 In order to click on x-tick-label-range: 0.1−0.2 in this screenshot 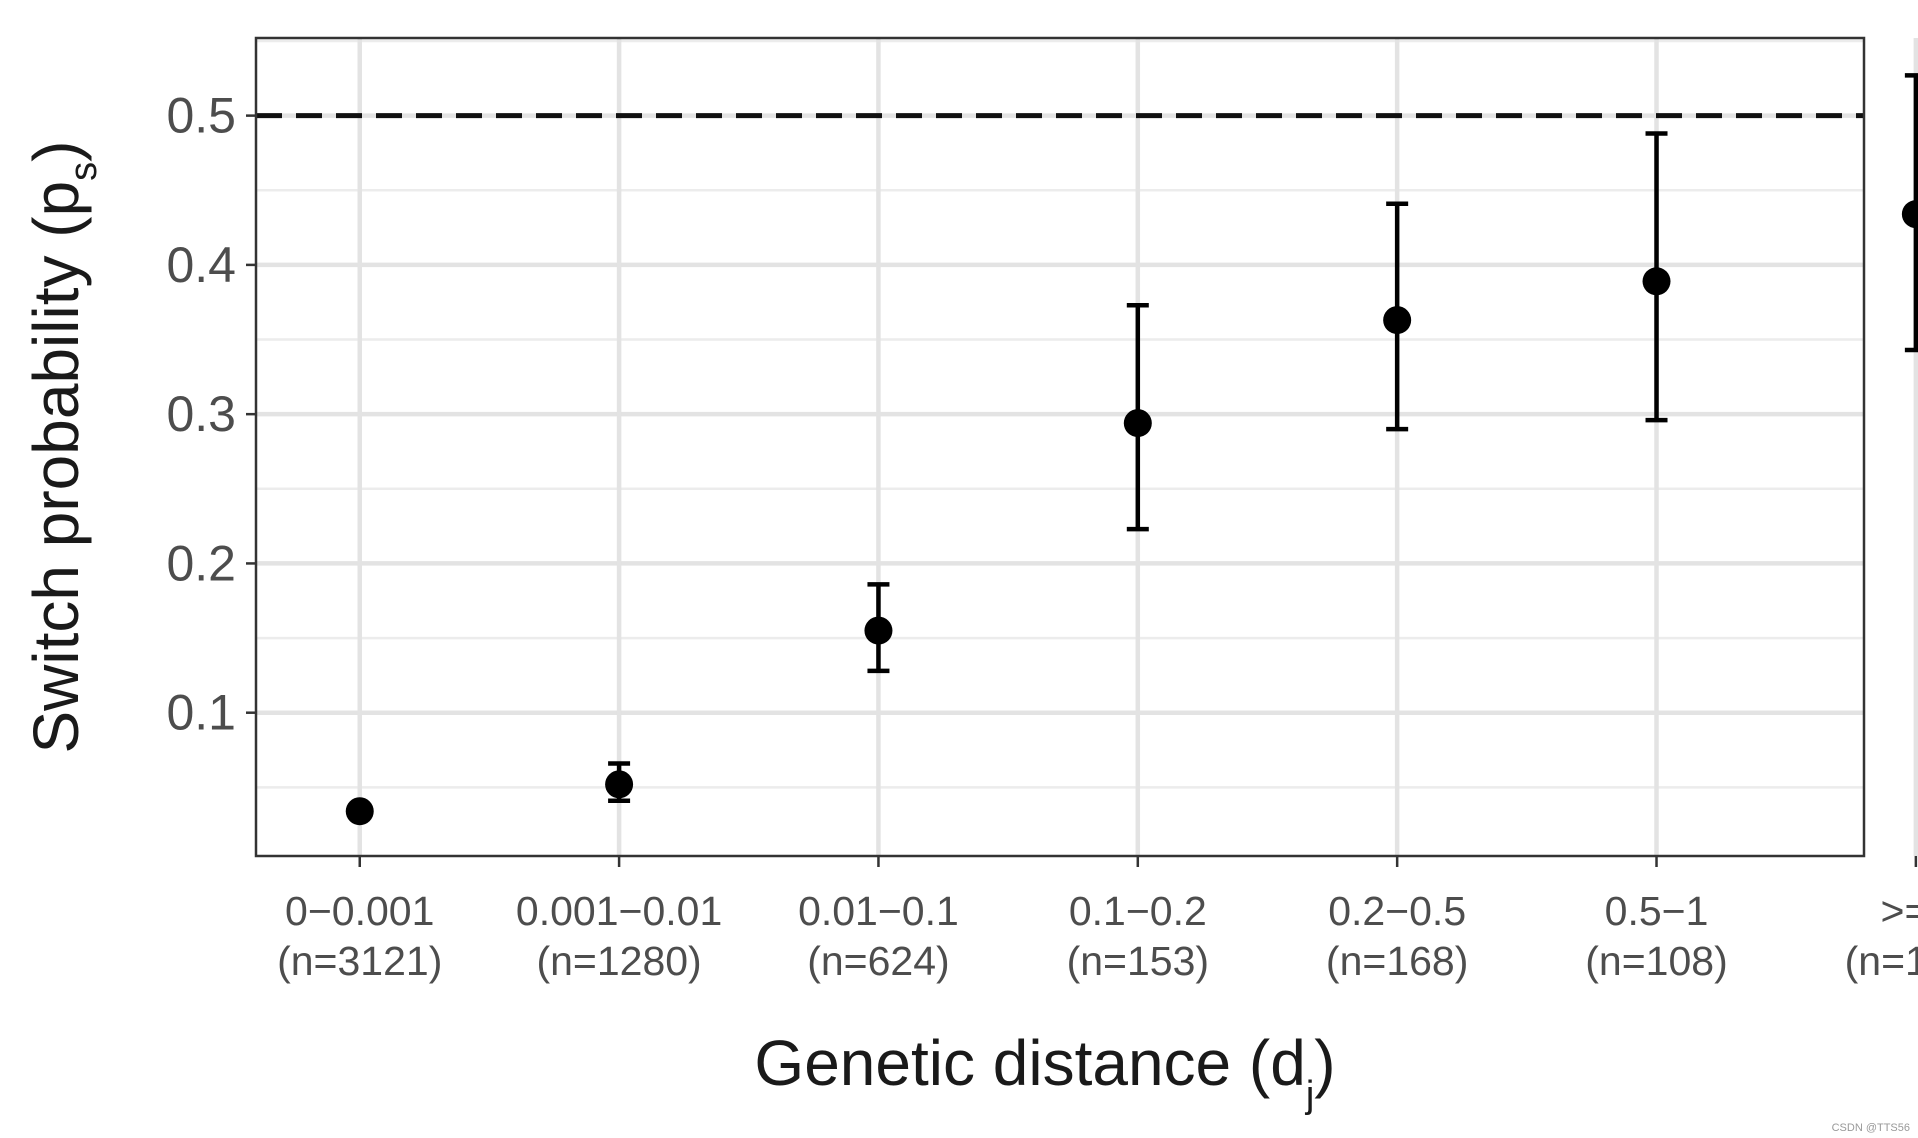, I will do `click(1138, 911)`.